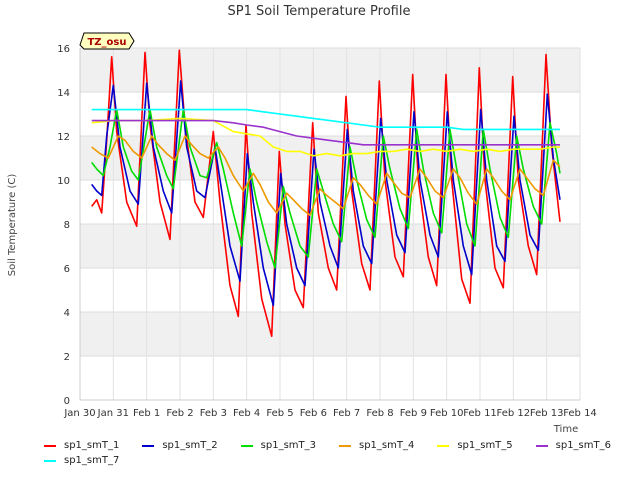 The width and height of the screenshot is (640, 480). What do you see at coordinates (319, 11) in the screenshot?
I see `chart-title: SP1 Soil Temperature Profile` at bounding box center [319, 11].